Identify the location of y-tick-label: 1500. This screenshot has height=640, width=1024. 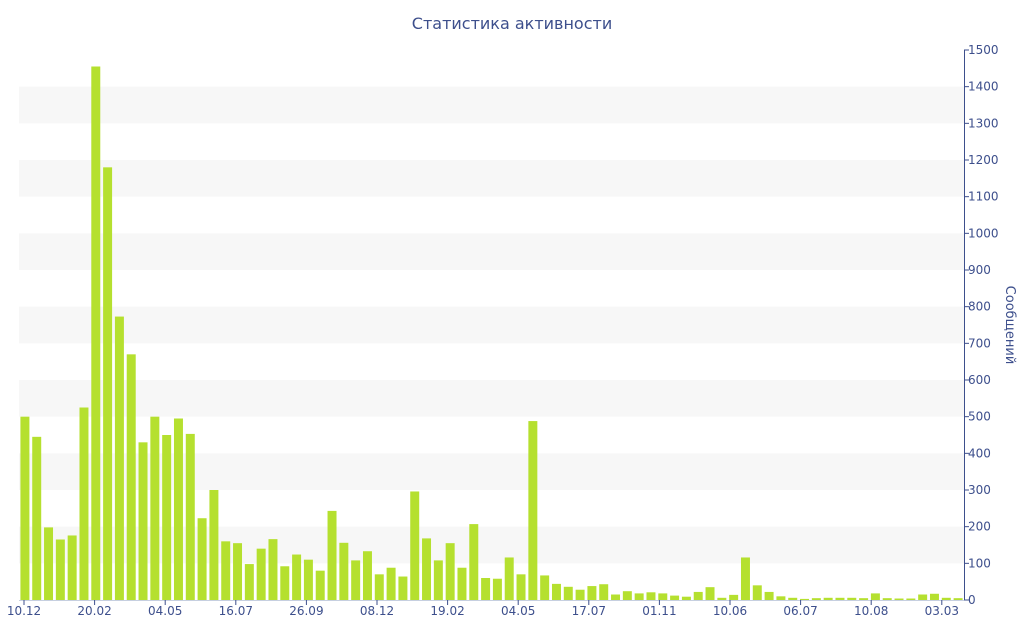
(983, 50).